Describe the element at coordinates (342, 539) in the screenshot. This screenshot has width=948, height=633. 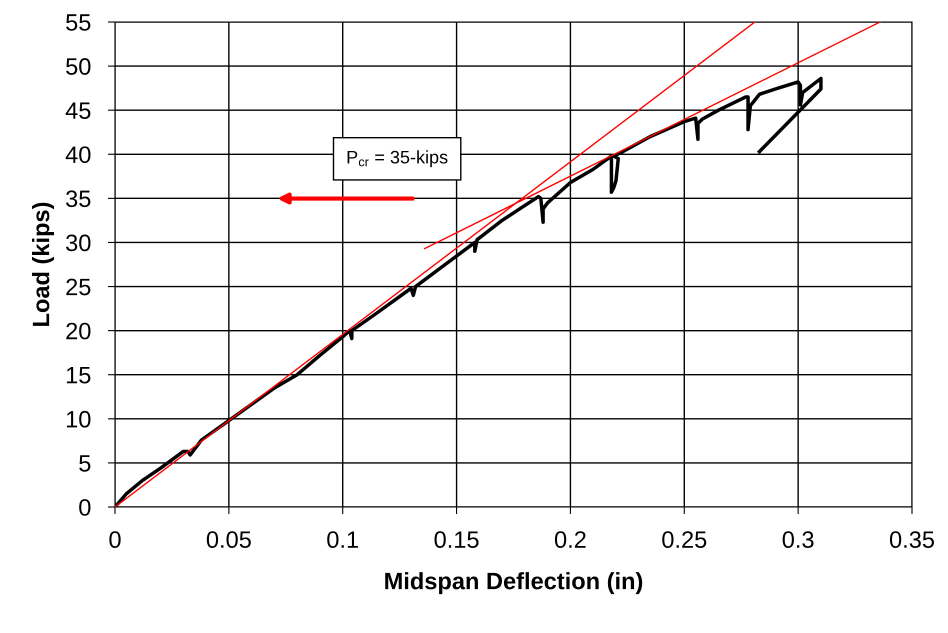
I see `x-tick-label: 0.1` at that location.